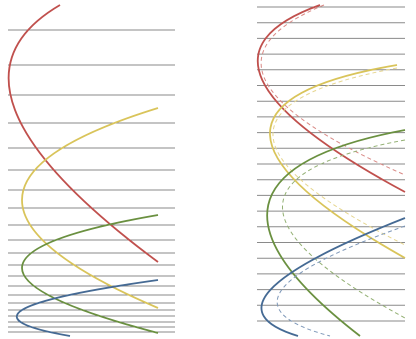 This screenshot has height=339, width=416. I want to click on blue-dashed-curve, so click(341, 281).